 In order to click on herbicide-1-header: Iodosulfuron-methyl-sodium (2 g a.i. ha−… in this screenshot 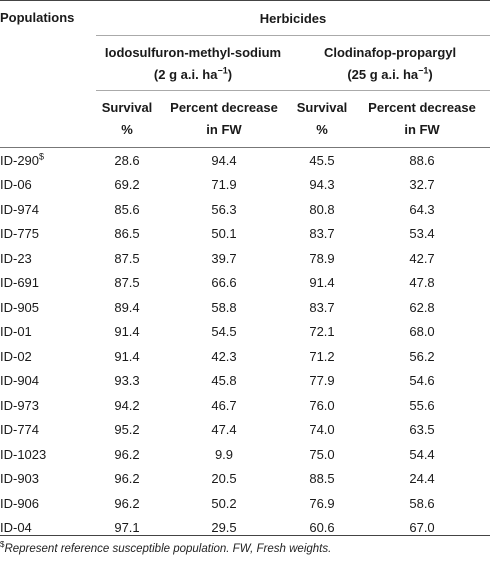, I will do `click(193, 63)`.